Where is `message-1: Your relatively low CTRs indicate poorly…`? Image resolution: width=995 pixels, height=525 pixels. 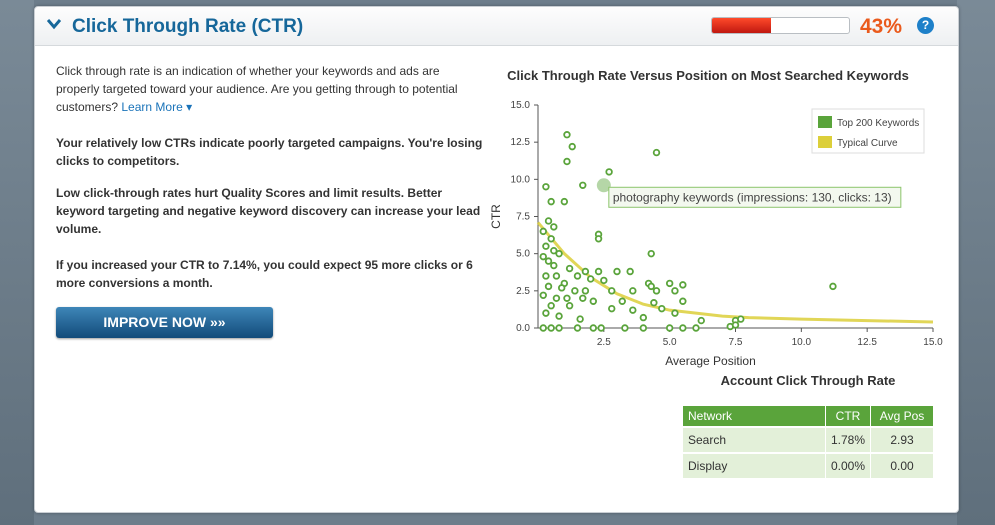 message-1: Your relatively low CTRs indicate poorly… is located at coordinates (269, 152).